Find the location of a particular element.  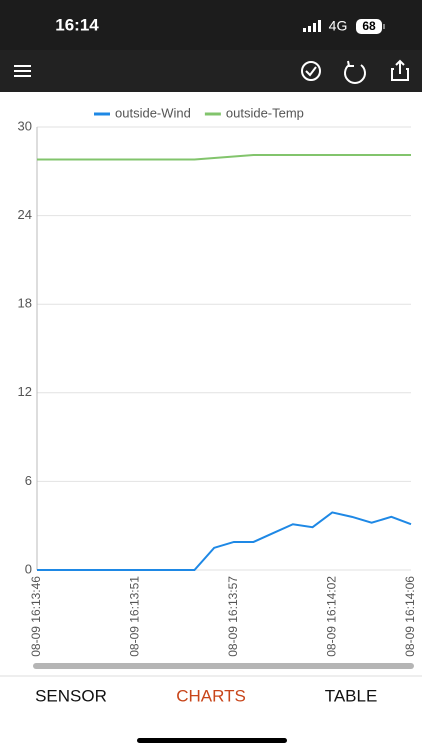

status-network: 4G is located at coordinates (338, 26).